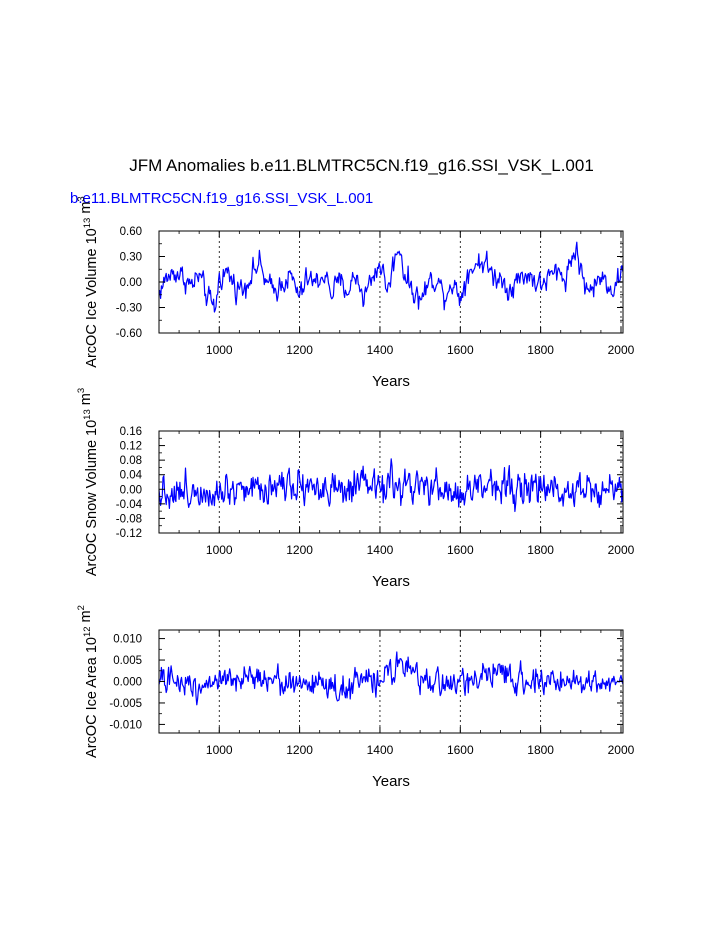 This screenshot has height=935, width=723. What do you see at coordinates (131, 447) in the screenshot?
I see `y-tick-label: 0.12` at bounding box center [131, 447].